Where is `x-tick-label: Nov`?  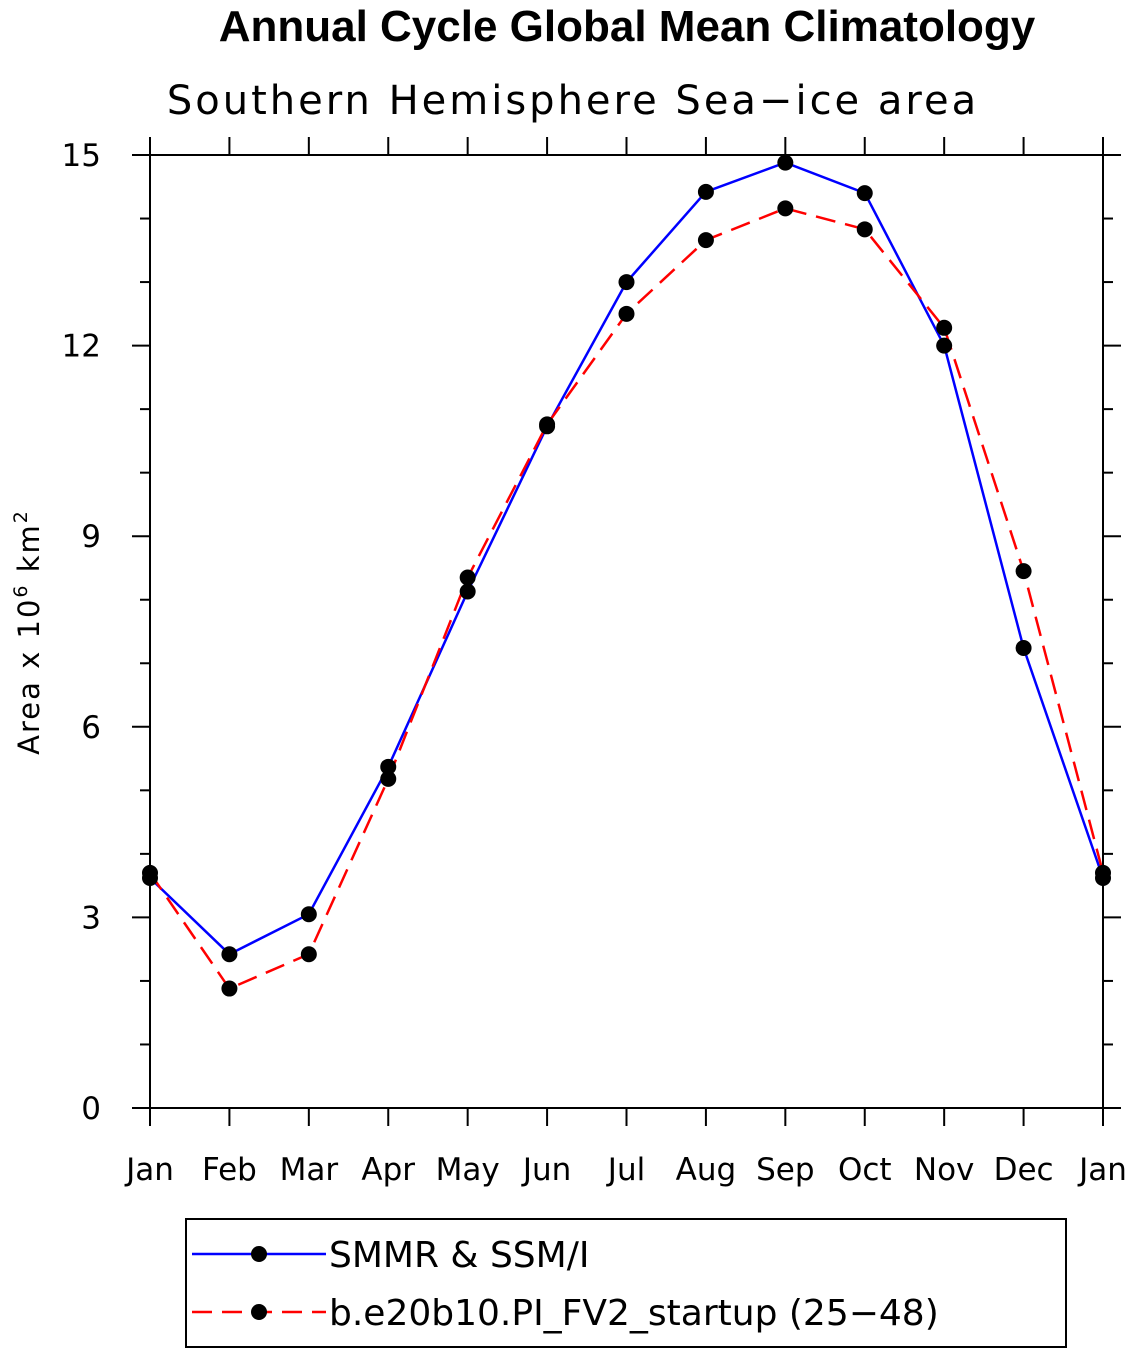
x-tick-label: Nov is located at coordinates (944, 1170).